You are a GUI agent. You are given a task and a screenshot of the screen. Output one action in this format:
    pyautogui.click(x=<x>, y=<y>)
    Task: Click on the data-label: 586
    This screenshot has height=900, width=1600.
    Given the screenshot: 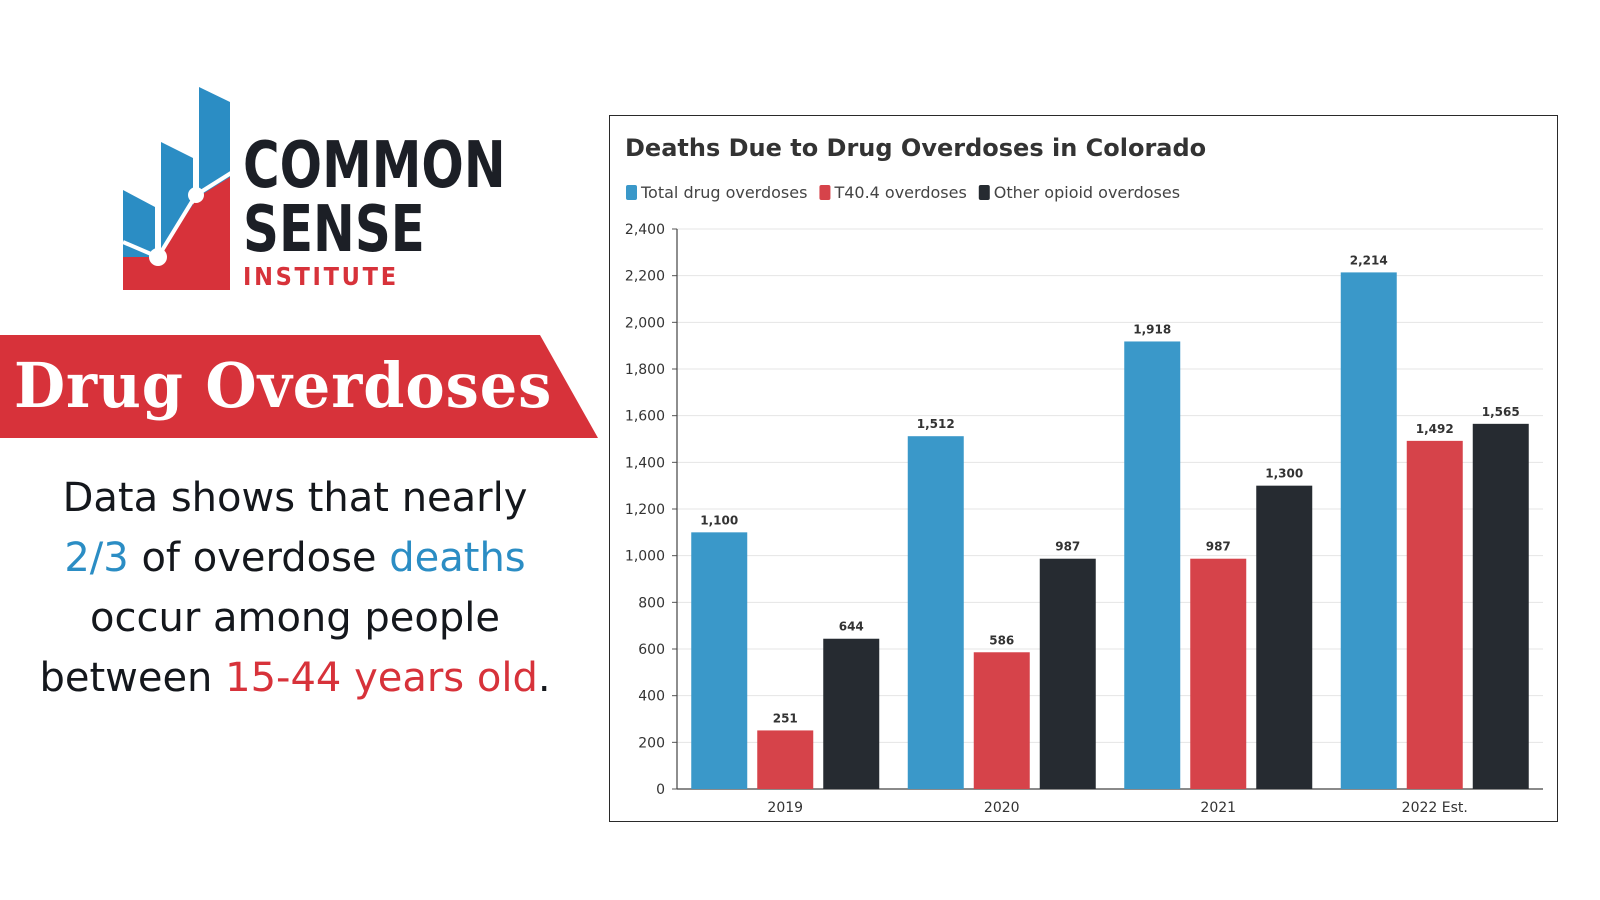 What is the action you would take?
    pyautogui.click(x=1001, y=640)
    